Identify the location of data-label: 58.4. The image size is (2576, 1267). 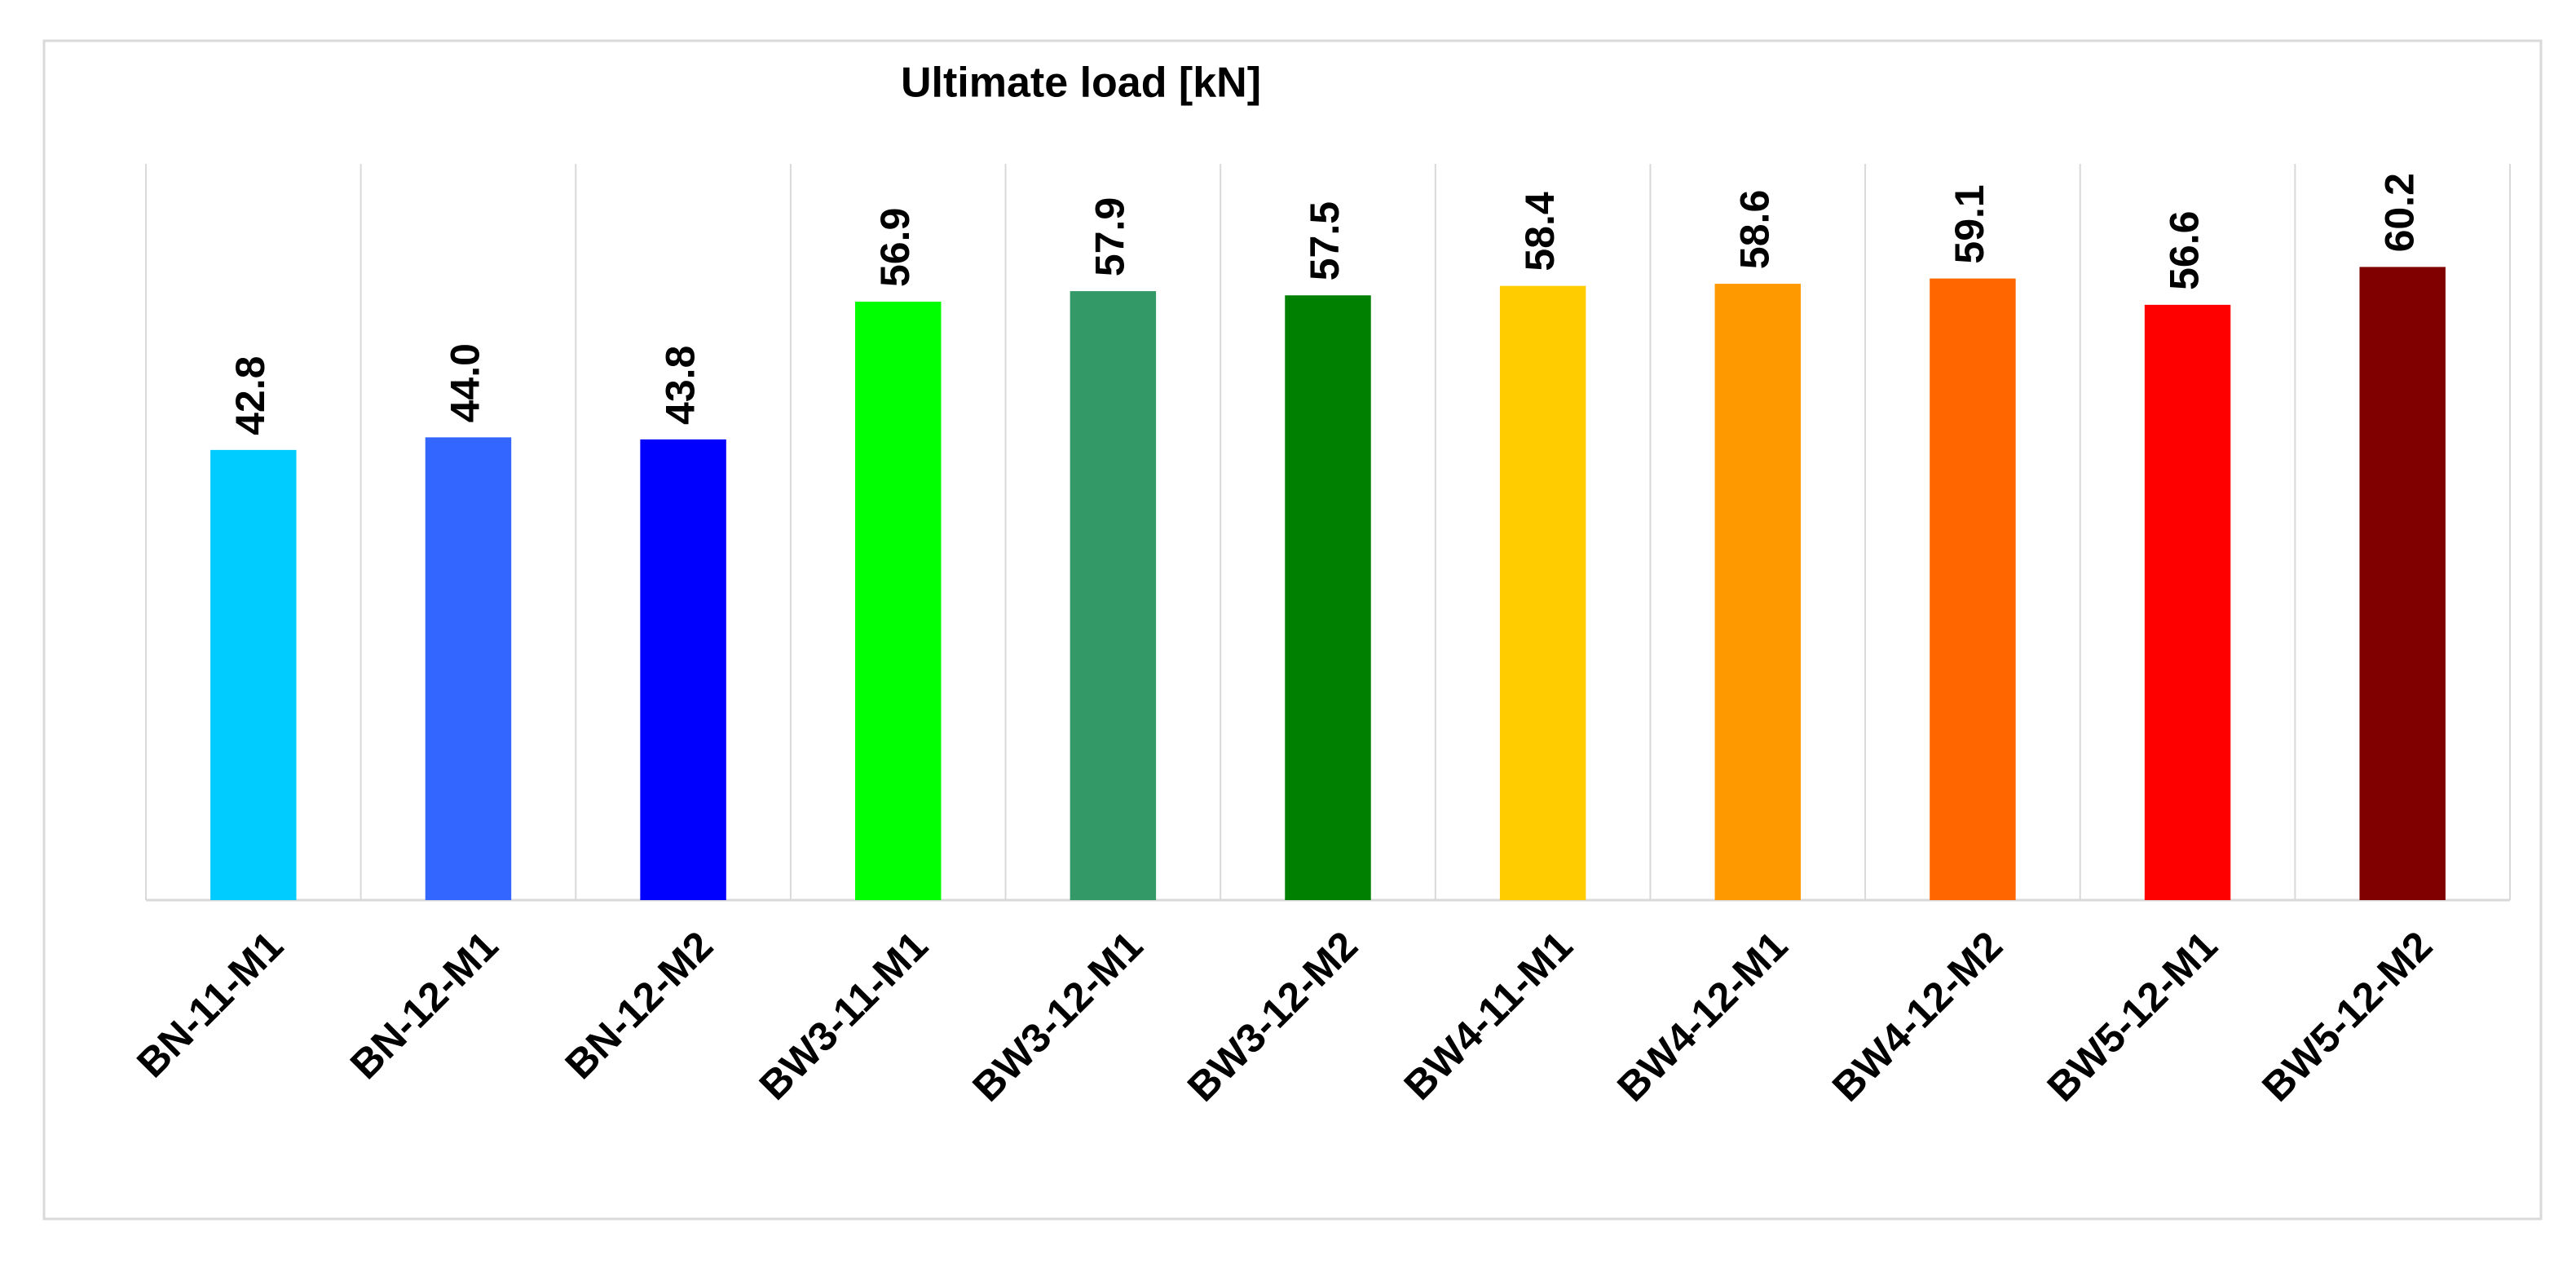
(1540, 232).